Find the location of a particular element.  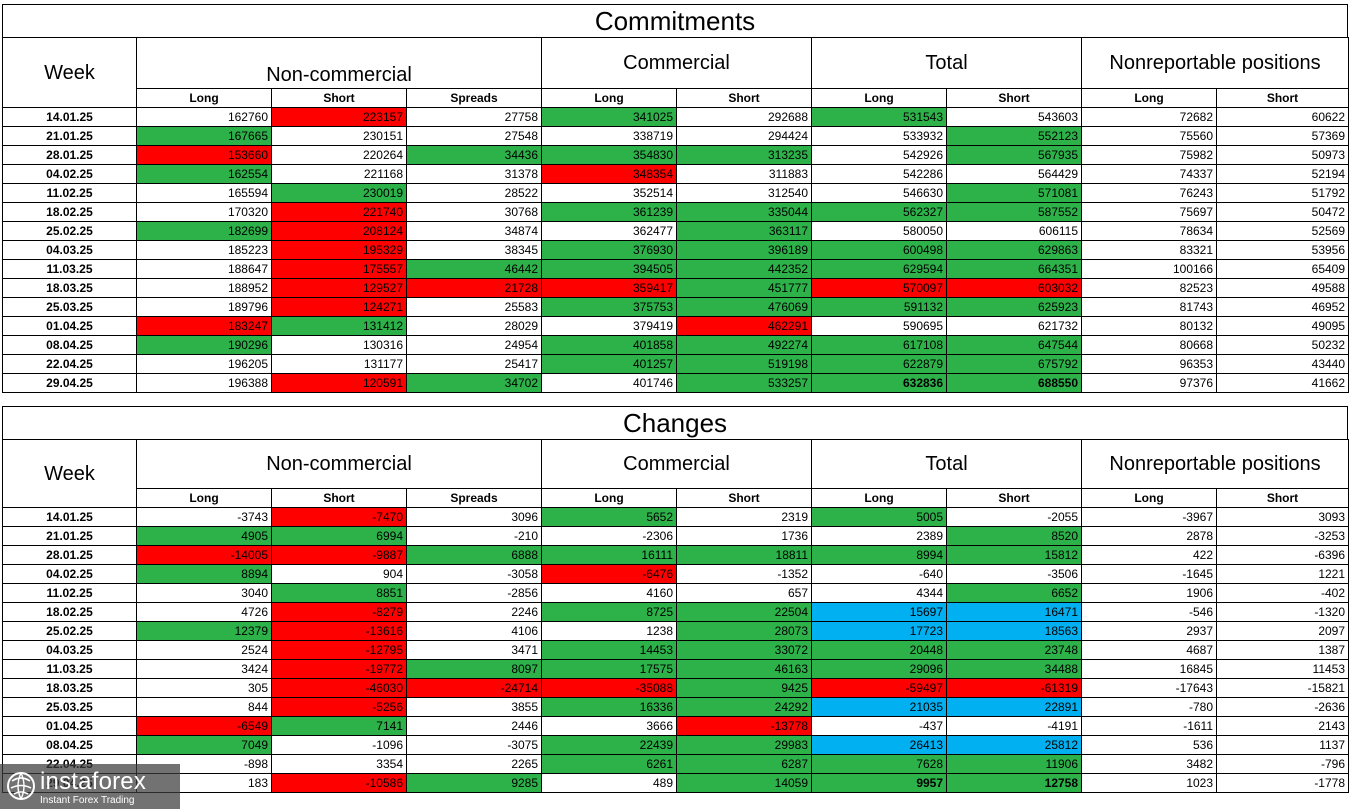

value-cell: 96353 is located at coordinates (1149, 364).